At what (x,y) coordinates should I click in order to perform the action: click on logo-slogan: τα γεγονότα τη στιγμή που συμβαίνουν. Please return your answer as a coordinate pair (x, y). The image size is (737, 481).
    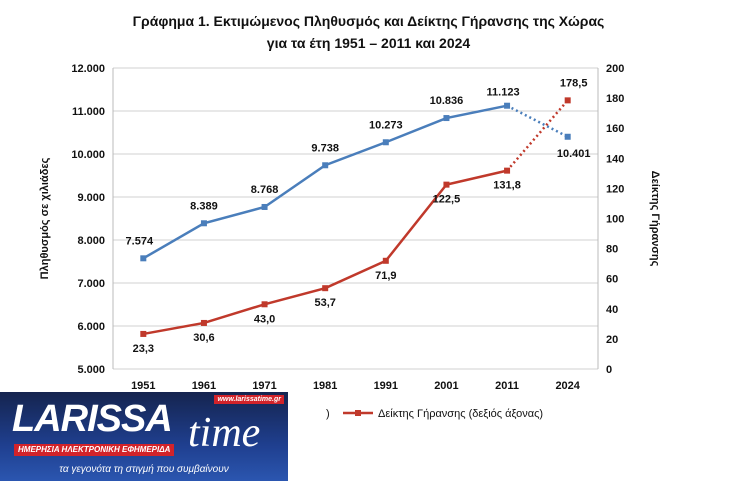
    Looking at the image, I should click on (144, 469).